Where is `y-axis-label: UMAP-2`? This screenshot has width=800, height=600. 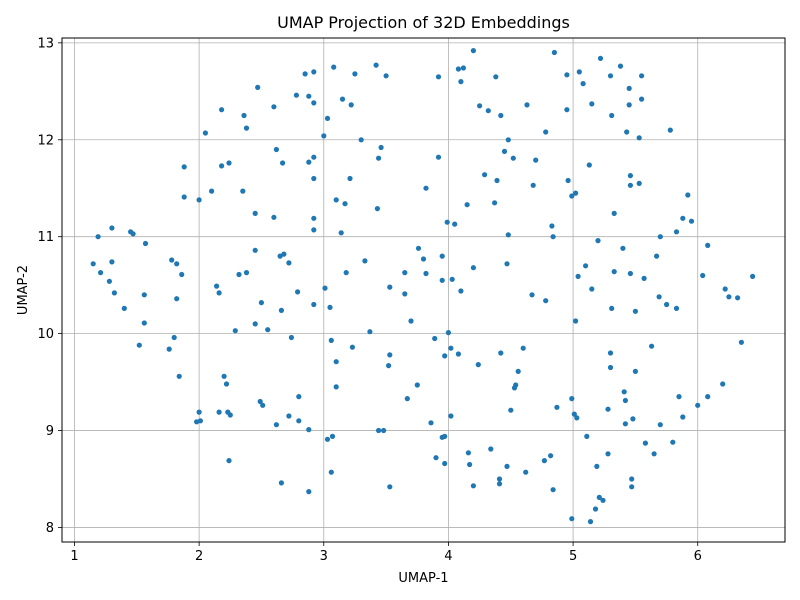
y-axis-label: UMAP-2 is located at coordinates (23, 290).